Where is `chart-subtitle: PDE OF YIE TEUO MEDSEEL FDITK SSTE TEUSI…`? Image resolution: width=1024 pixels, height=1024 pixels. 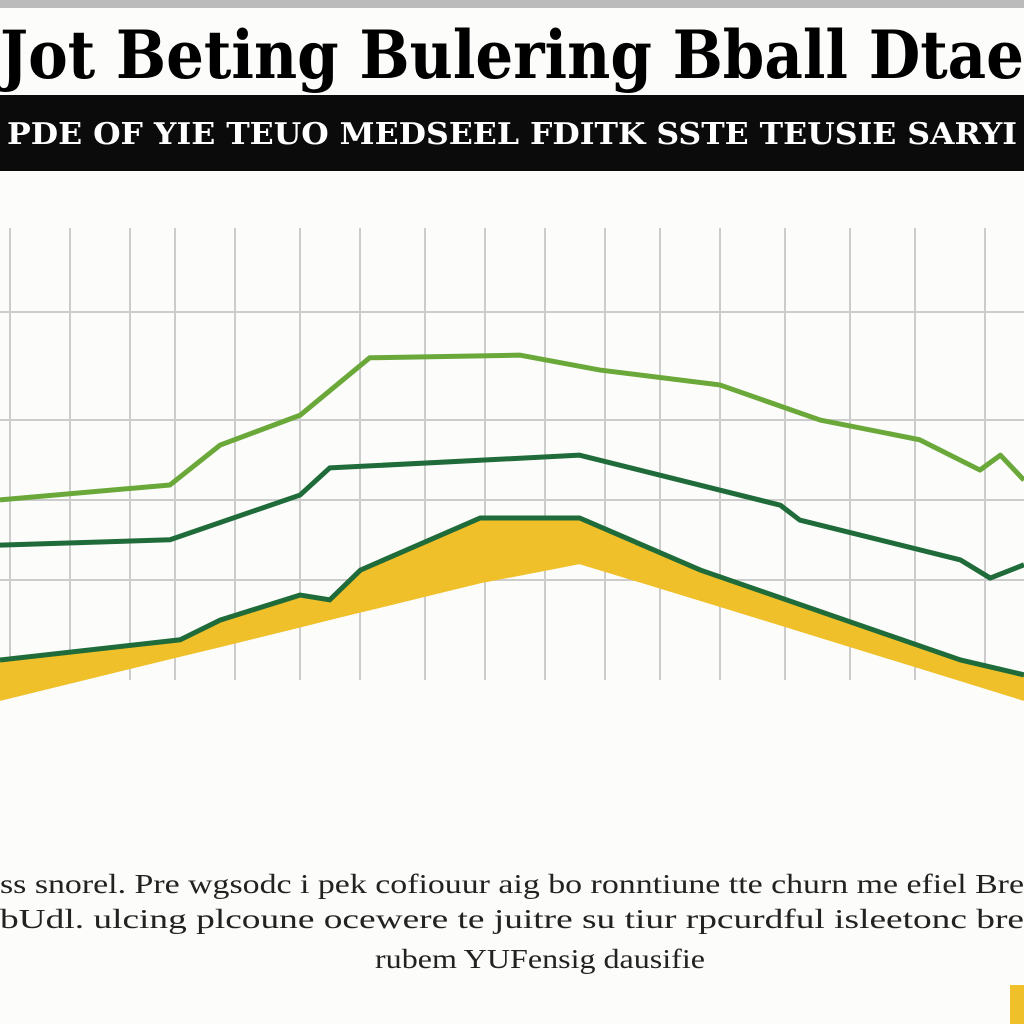
chart-subtitle: PDE OF YIE TEUO MEDSEEL FDITK SSTE TEUSI… is located at coordinates (512, 134).